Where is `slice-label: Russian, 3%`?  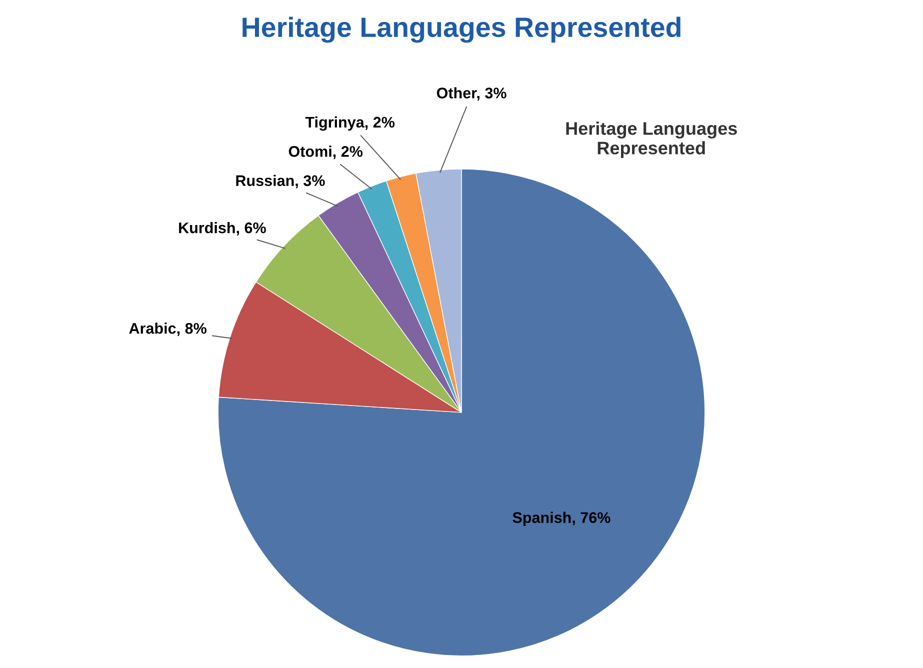
slice-label: Russian, 3% is located at coordinates (280, 181).